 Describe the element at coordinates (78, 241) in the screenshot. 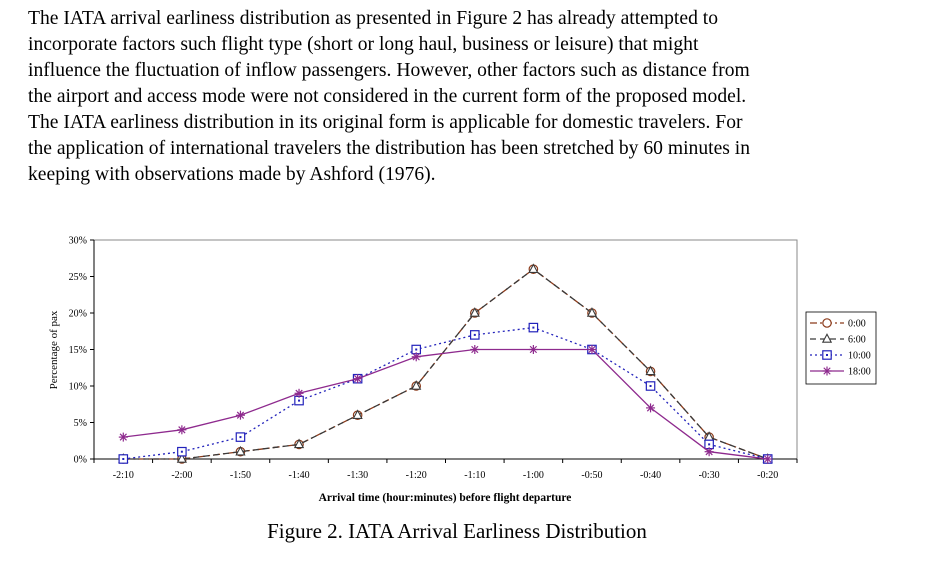

I see `y-tick-label: 30%` at that location.